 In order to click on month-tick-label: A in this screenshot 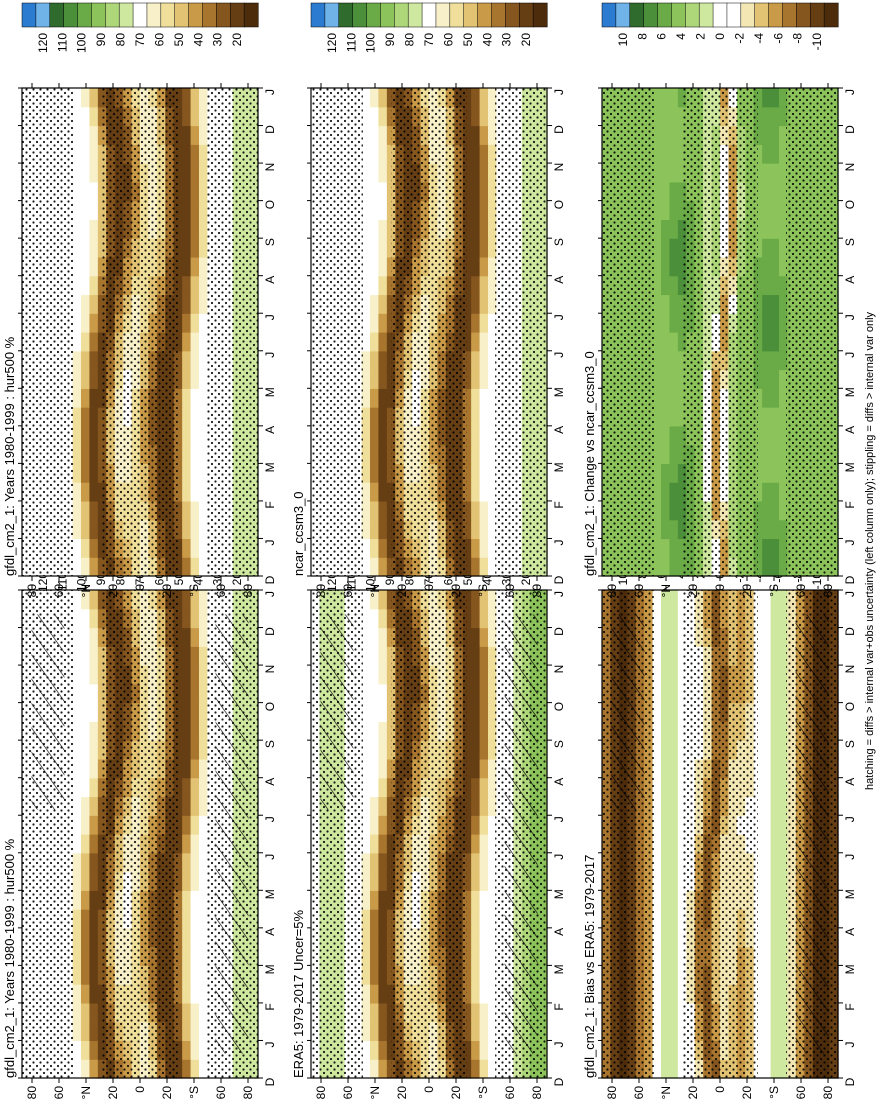, I will do `click(850, 782)`.